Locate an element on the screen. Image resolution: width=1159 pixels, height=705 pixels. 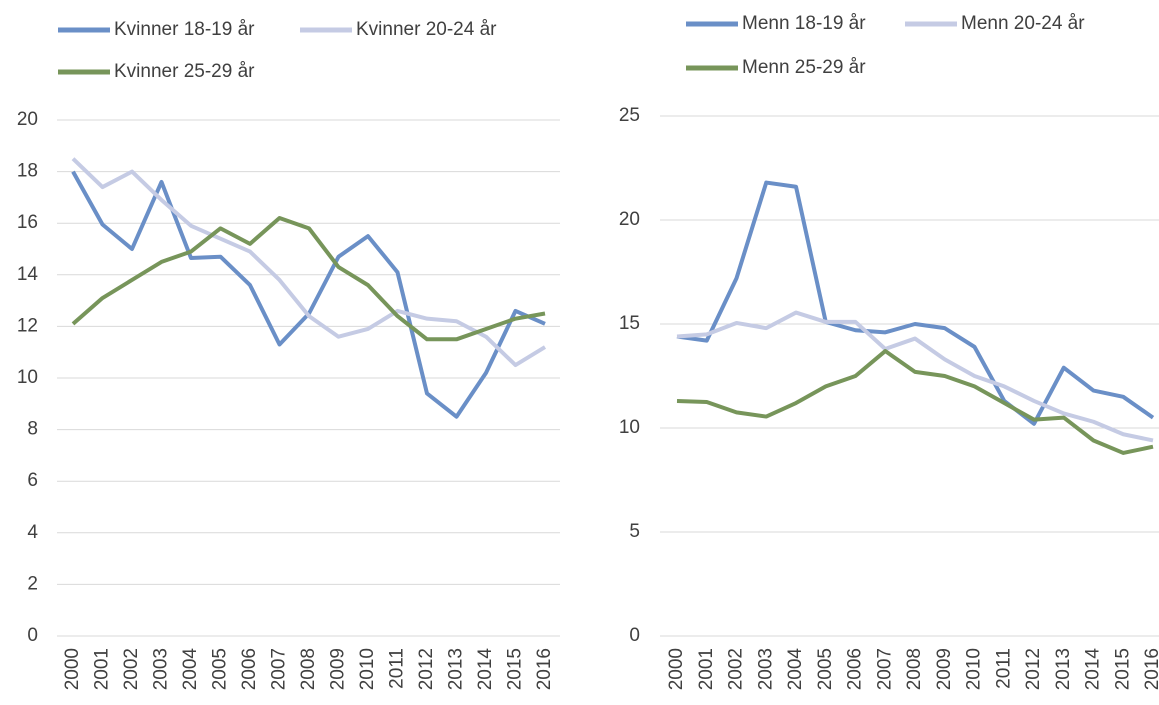
y-tick-label: 2 is located at coordinates (32, 583).